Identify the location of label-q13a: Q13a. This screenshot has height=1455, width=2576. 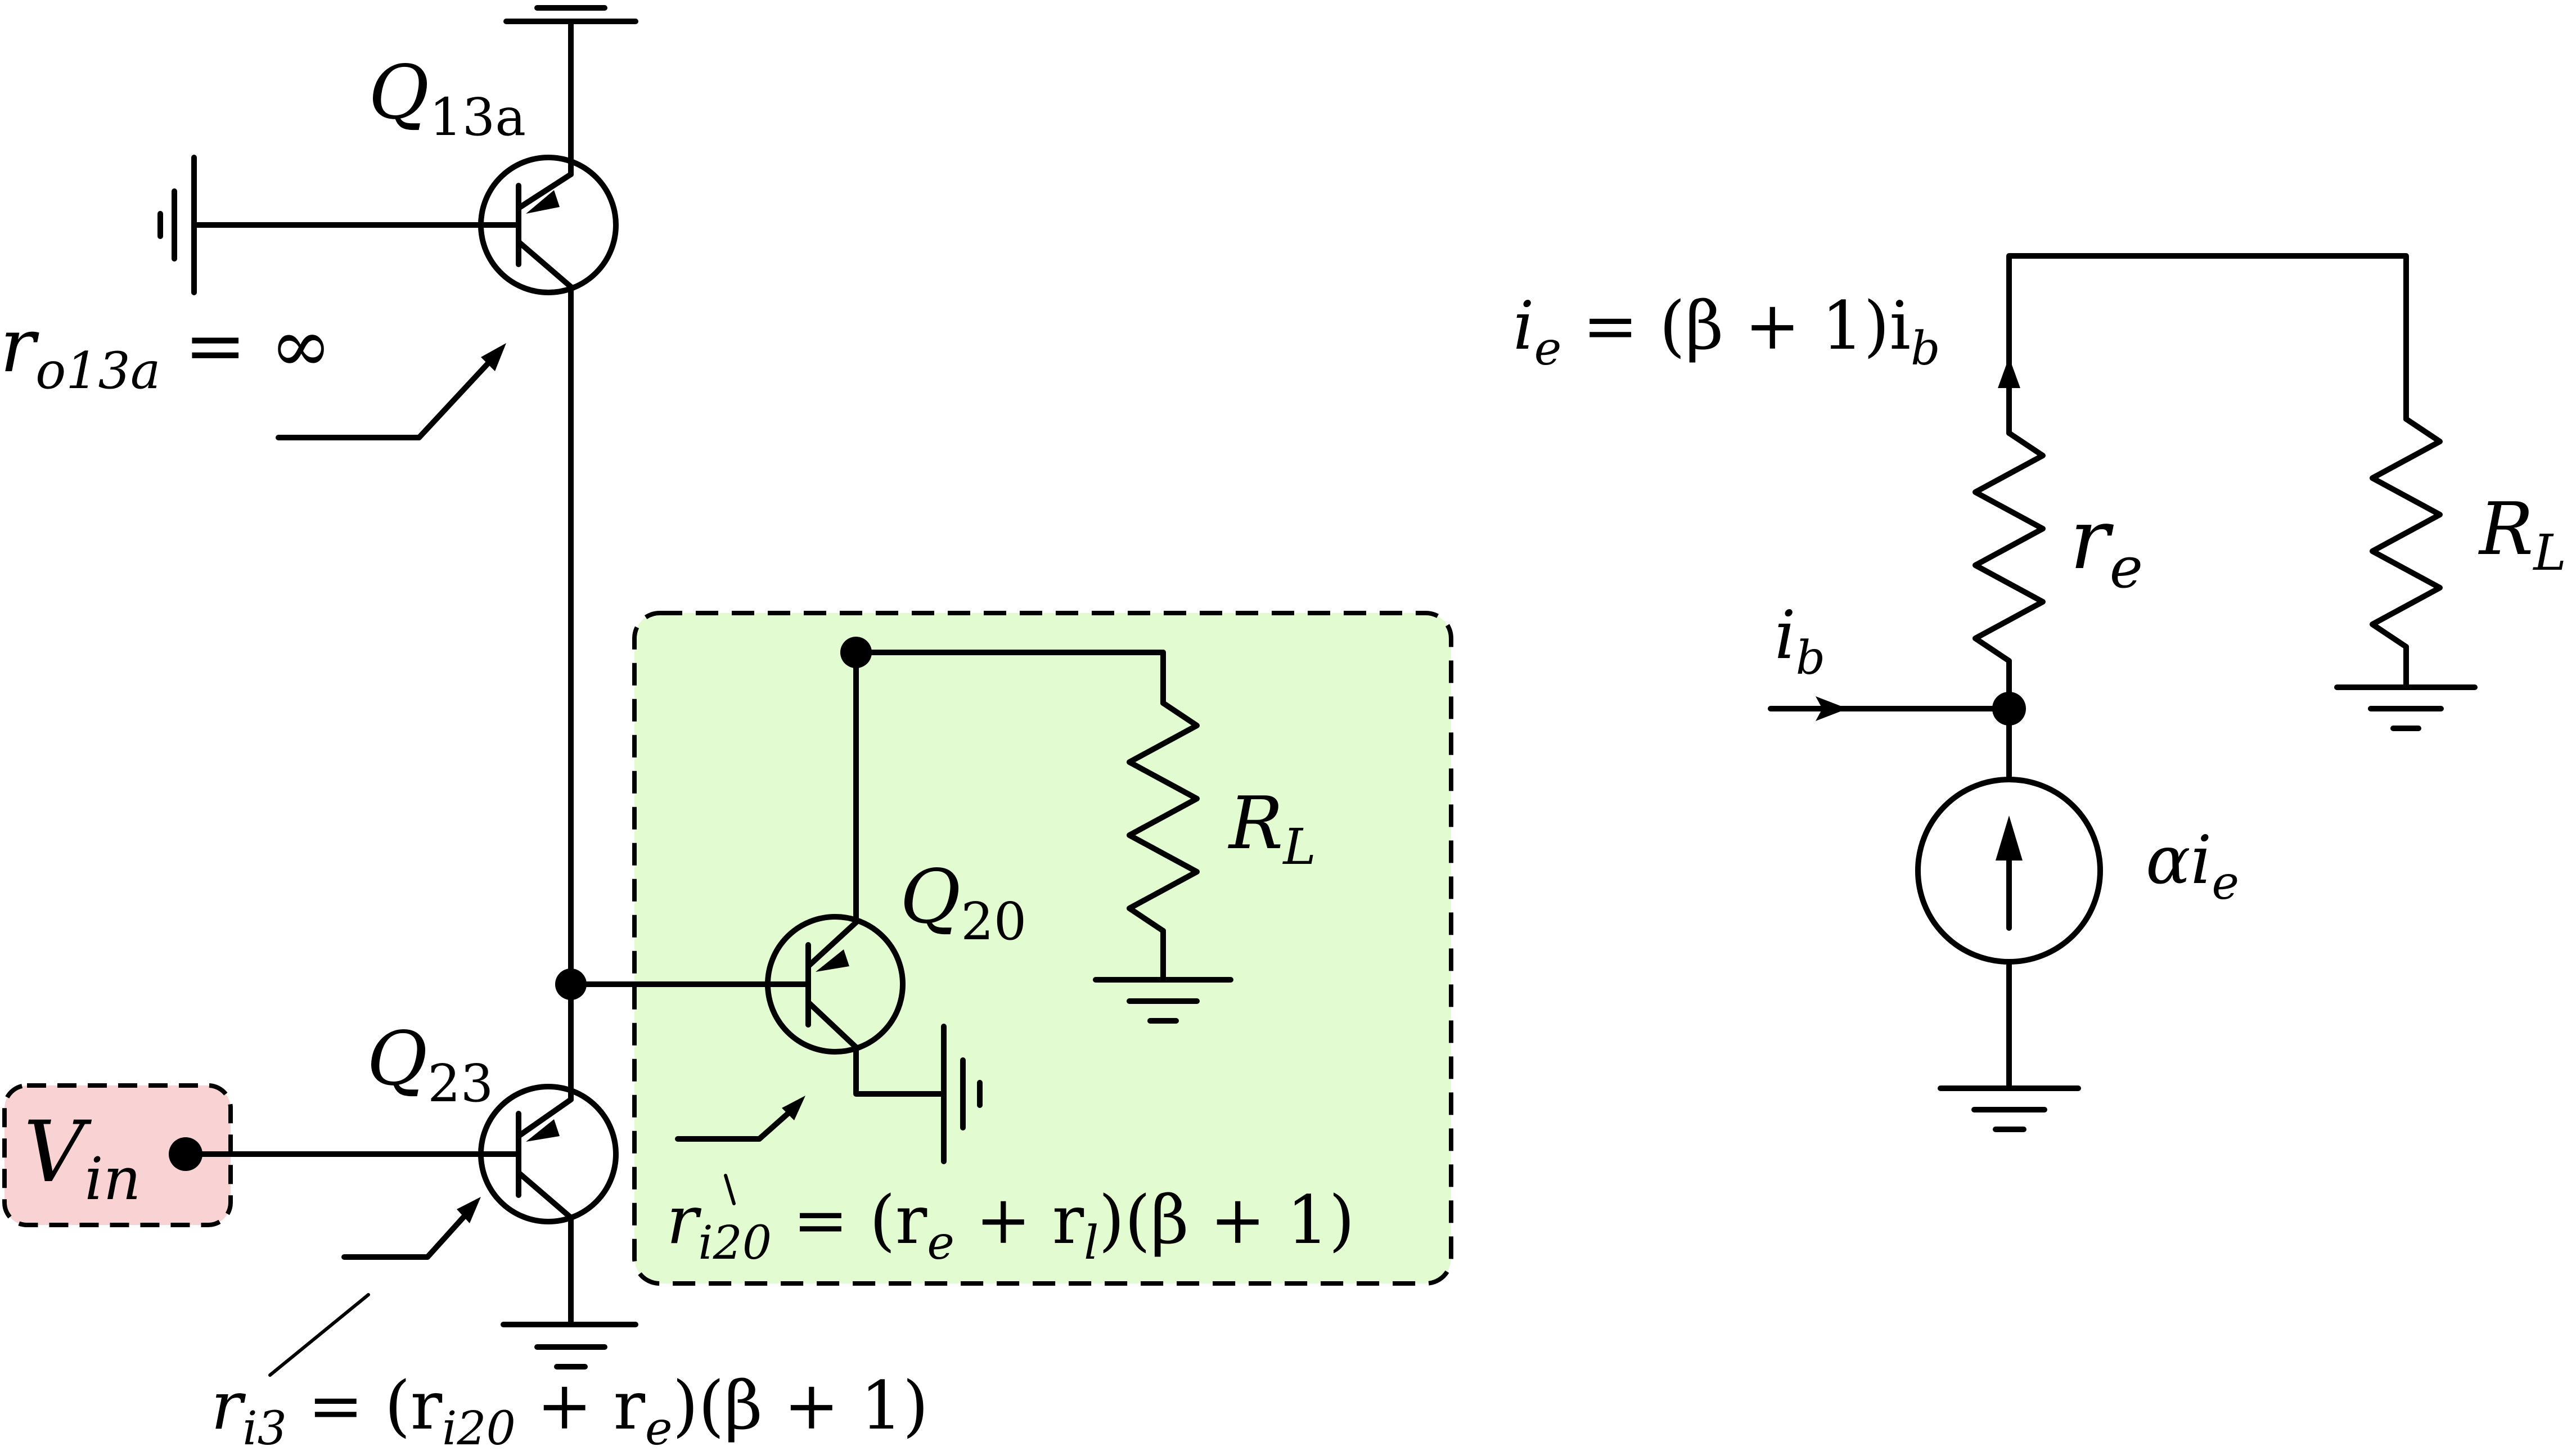
(447, 98).